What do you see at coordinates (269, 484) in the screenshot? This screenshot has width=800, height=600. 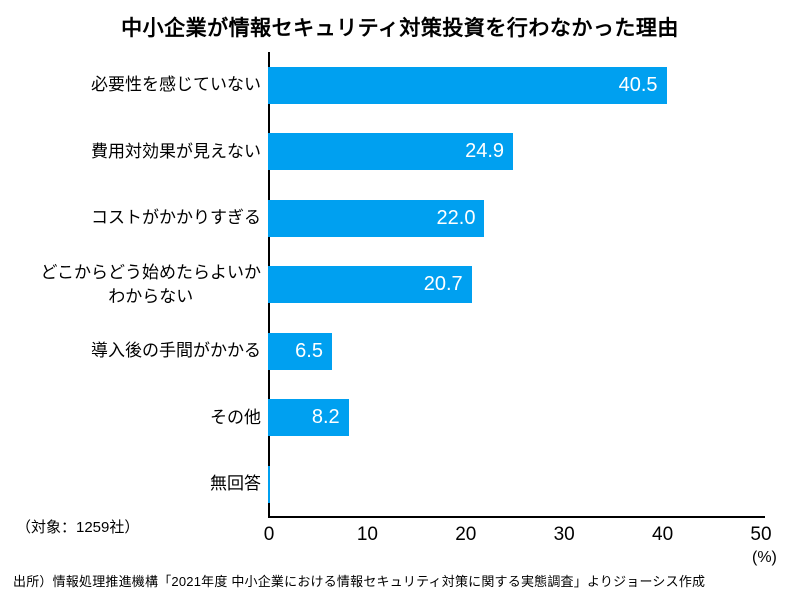 I see `bar` at bounding box center [269, 484].